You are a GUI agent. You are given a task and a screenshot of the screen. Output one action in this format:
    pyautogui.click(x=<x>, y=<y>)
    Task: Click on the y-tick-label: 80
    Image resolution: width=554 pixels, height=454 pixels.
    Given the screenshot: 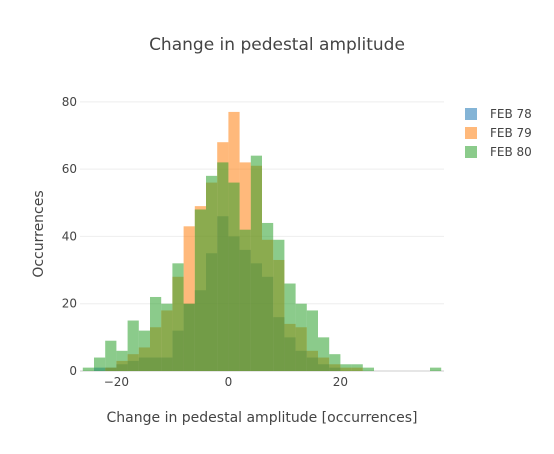 What is the action you would take?
    pyautogui.click(x=69, y=102)
    